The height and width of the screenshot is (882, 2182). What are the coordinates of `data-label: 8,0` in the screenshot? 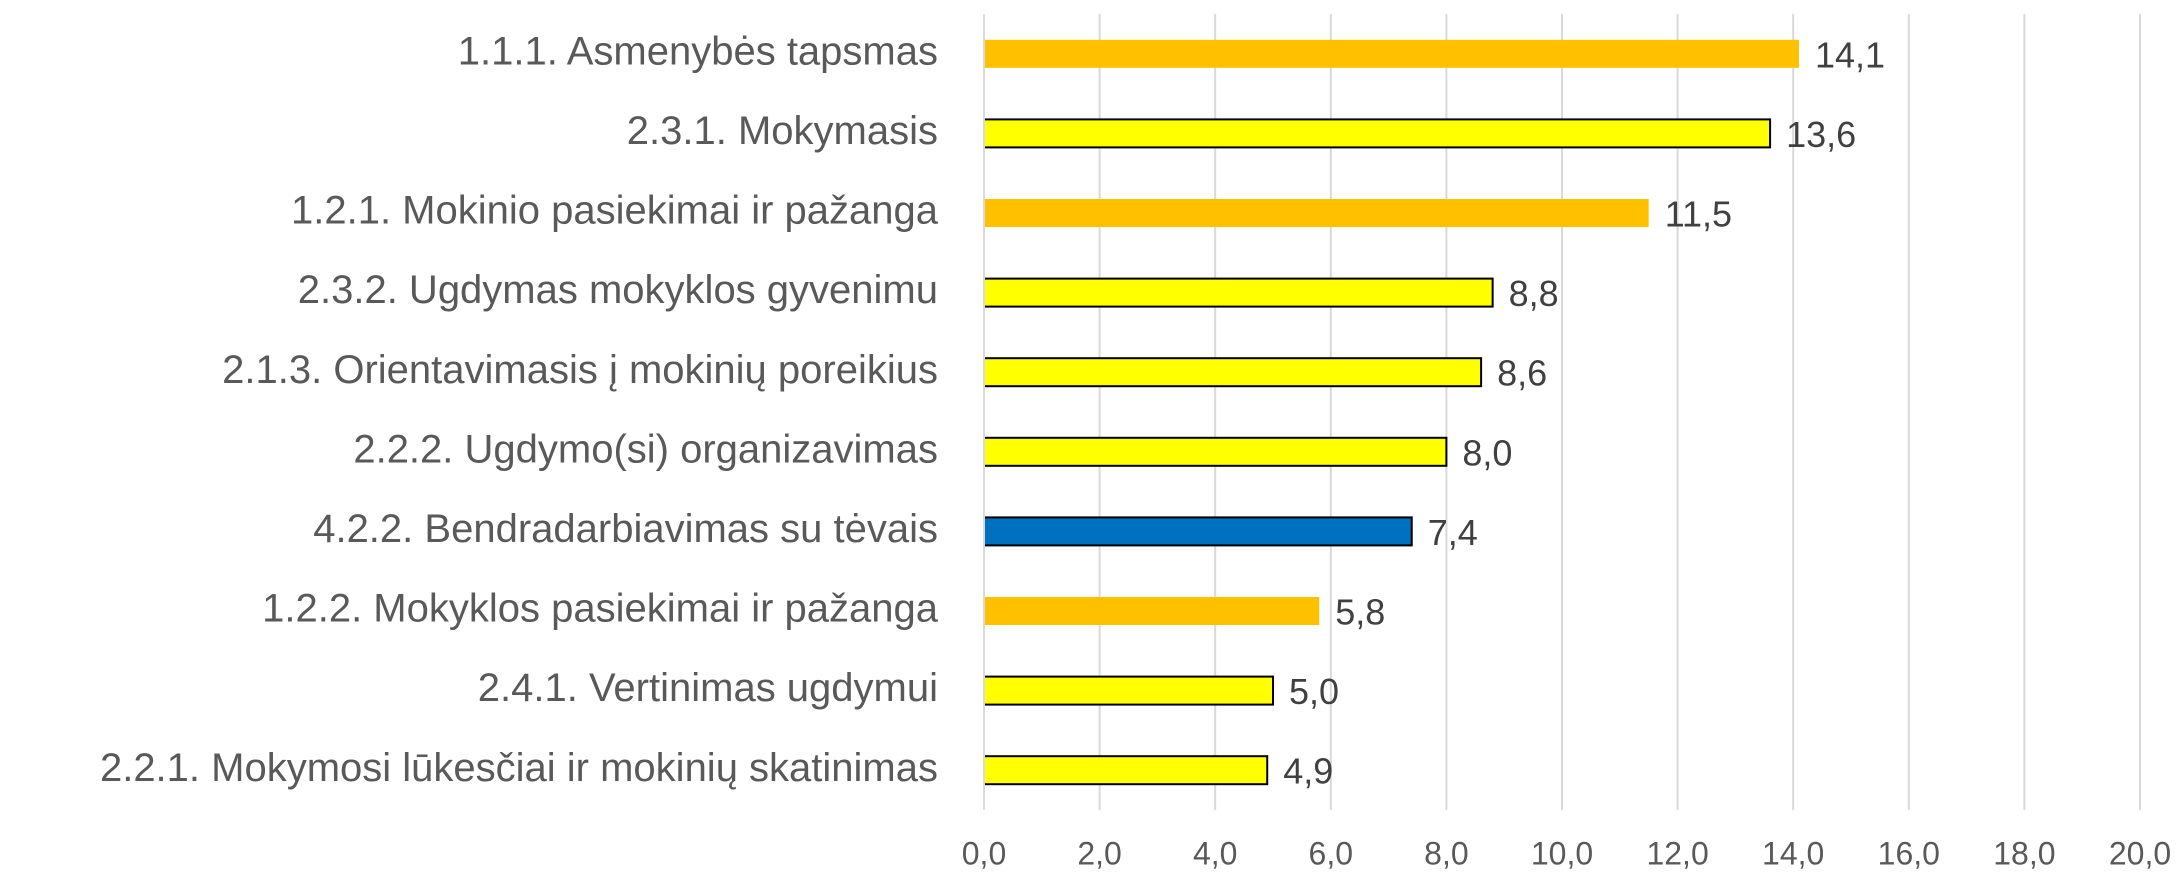 It's located at (1487, 452).